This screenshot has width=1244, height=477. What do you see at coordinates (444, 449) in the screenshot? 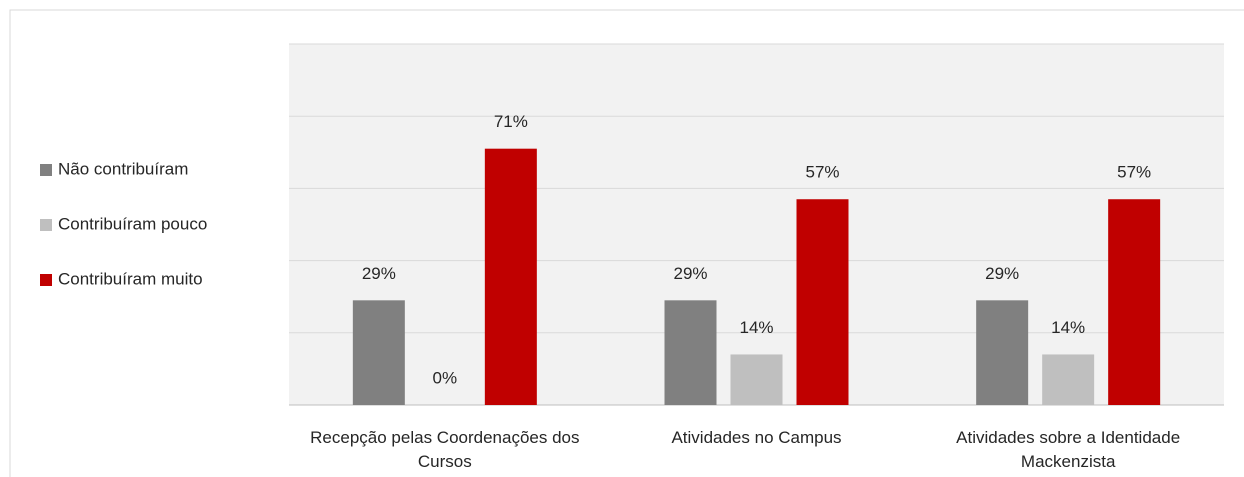
I see `x-tick-label: Recepção pelas Coordenações dos Cursos` at bounding box center [444, 449].